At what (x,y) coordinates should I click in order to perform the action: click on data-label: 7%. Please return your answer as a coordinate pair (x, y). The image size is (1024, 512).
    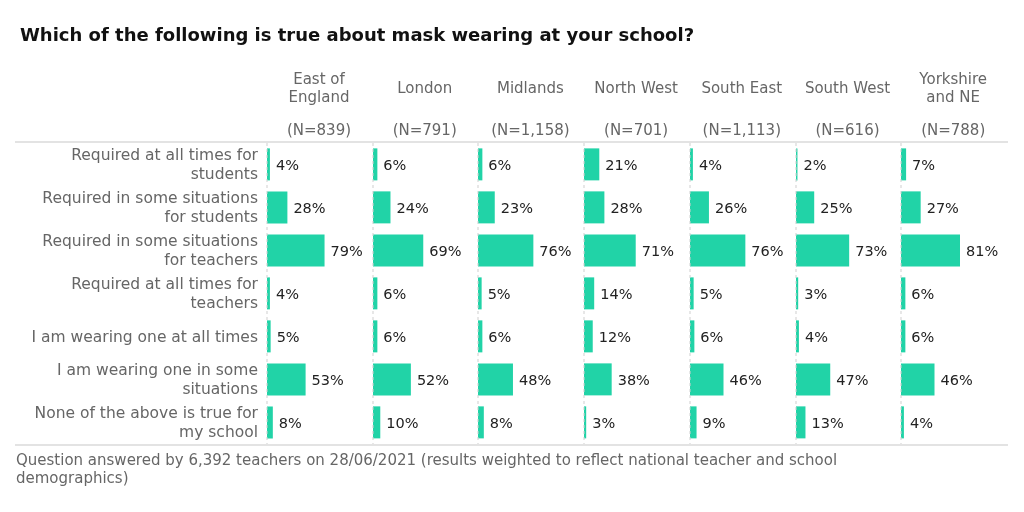
    Looking at the image, I should click on (924, 164).